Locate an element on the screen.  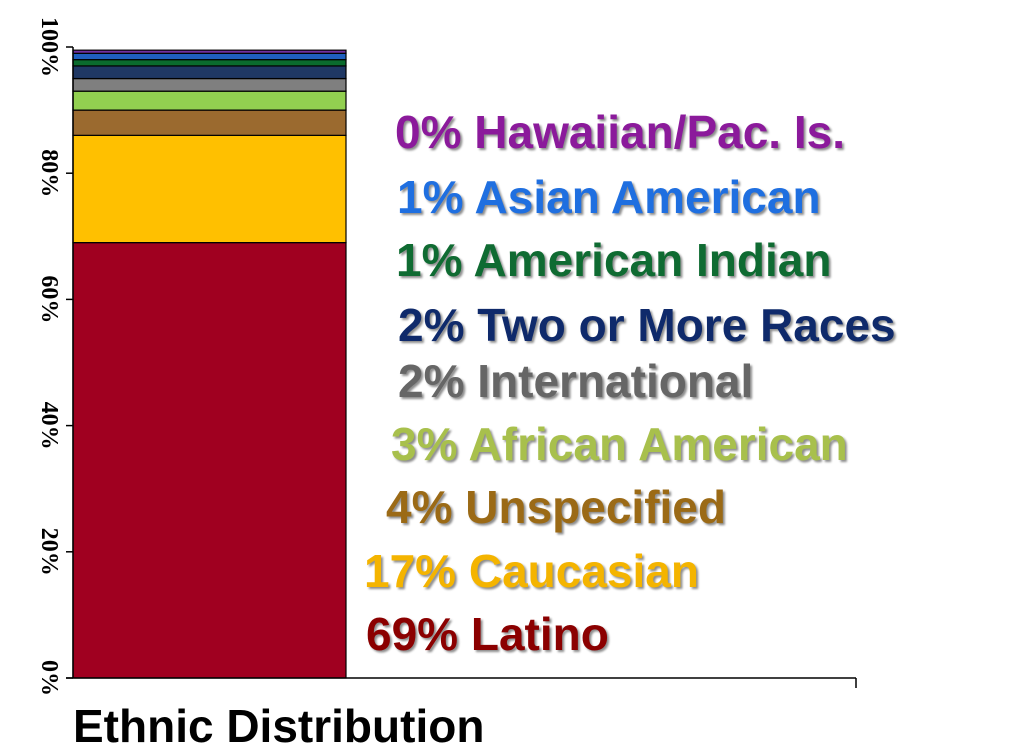
bar-segment-international is located at coordinates (209, 84).